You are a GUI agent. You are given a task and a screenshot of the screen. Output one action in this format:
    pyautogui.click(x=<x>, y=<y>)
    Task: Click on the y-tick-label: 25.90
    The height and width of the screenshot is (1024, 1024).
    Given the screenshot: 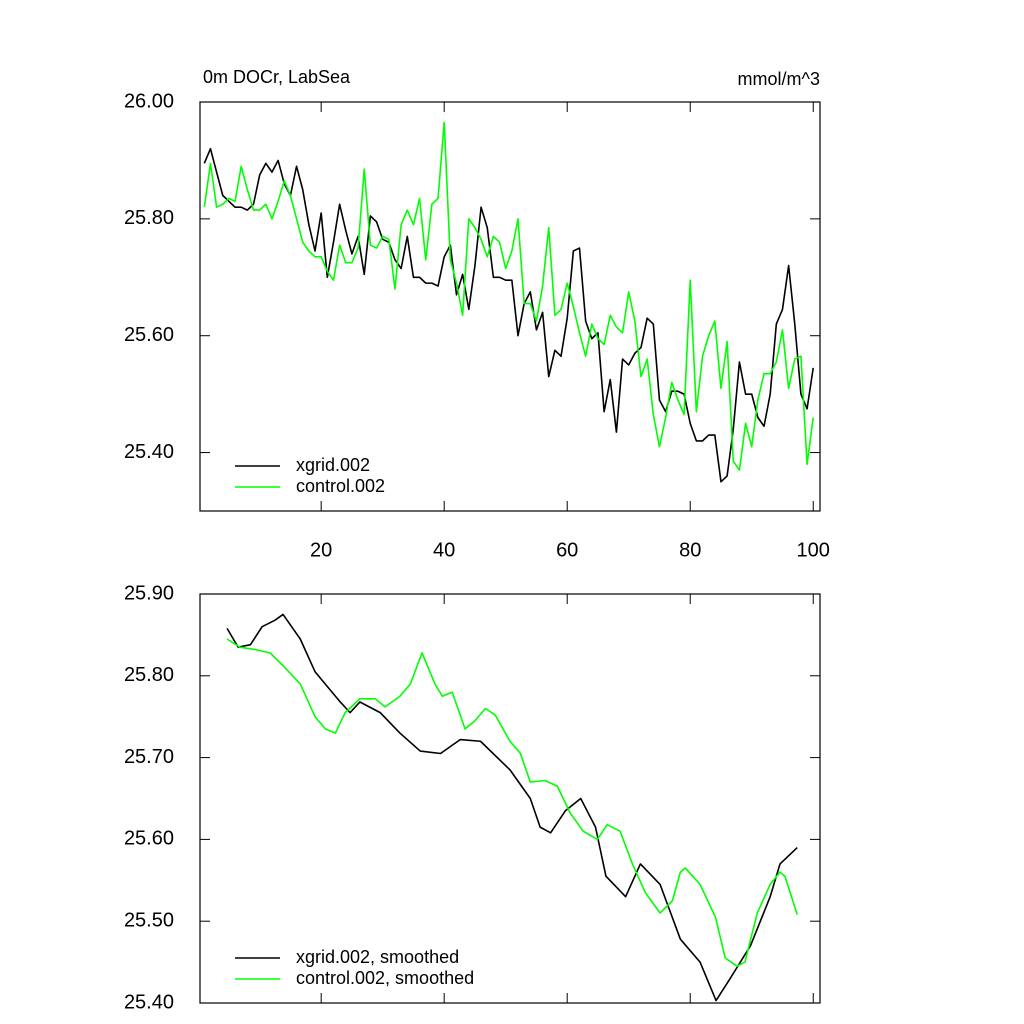 What is the action you would take?
    pyautogui.click(x=149, y=593)
    